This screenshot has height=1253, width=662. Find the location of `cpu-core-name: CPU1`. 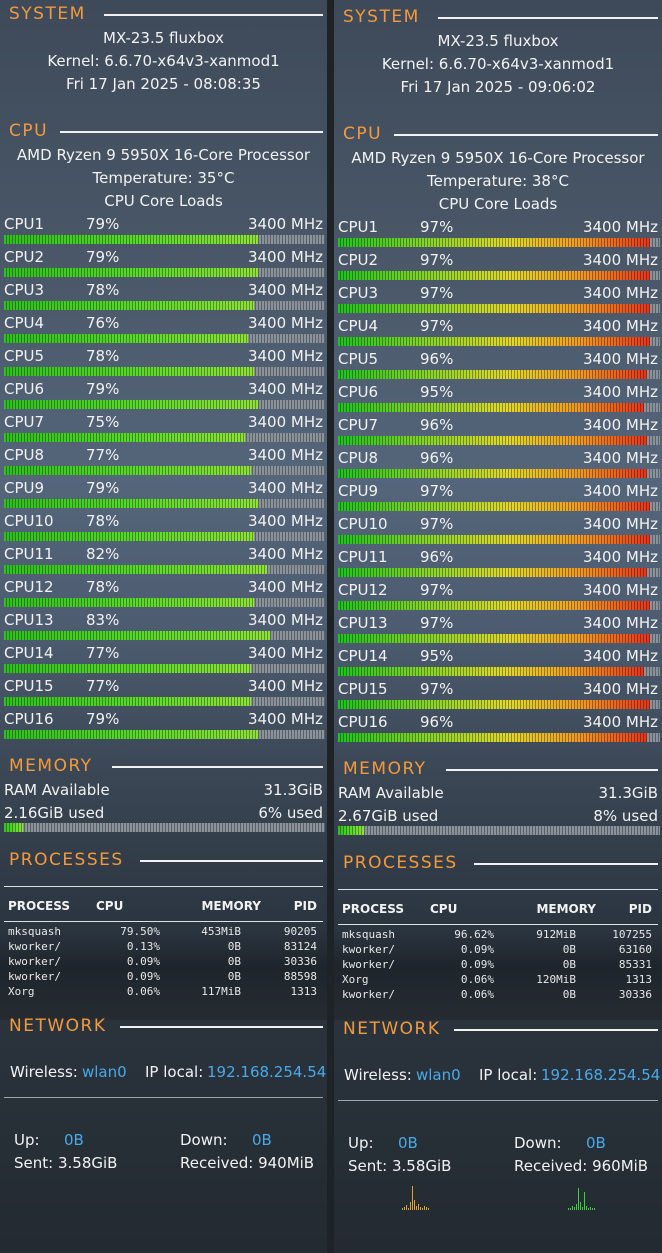

cpu-core-name: CPU1 is located at coordinates (24, 224).